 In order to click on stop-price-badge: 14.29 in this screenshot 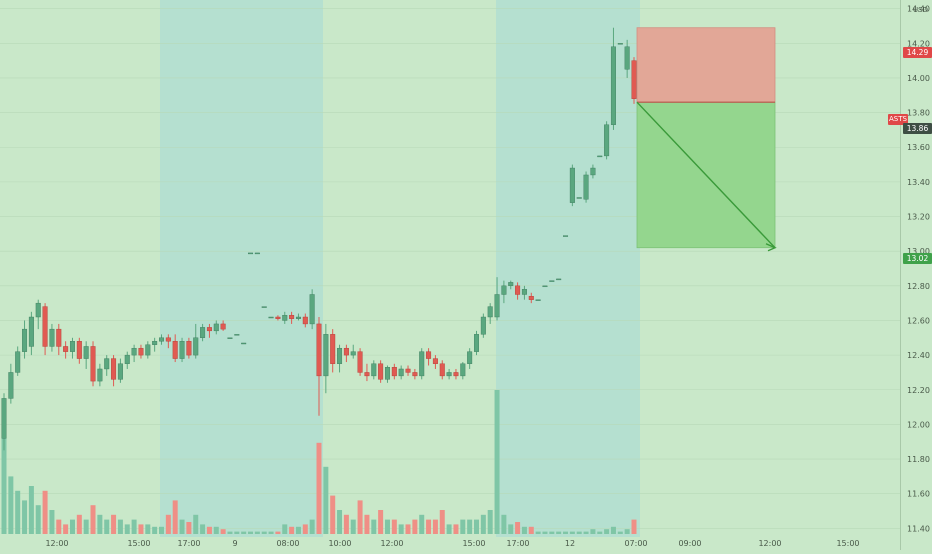, I will do `click(917, 52)`.